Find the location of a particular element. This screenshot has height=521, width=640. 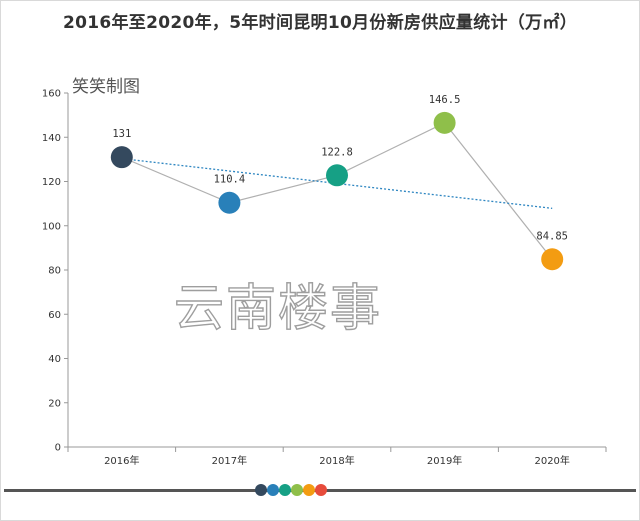

data-label: 131 is located at coordinates (121, 134).